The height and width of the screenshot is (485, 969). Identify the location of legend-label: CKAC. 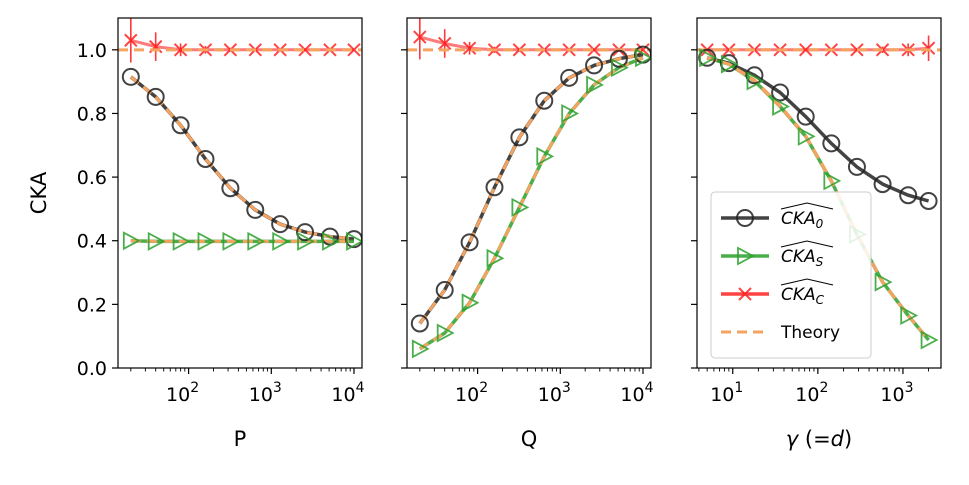
(803, 296).